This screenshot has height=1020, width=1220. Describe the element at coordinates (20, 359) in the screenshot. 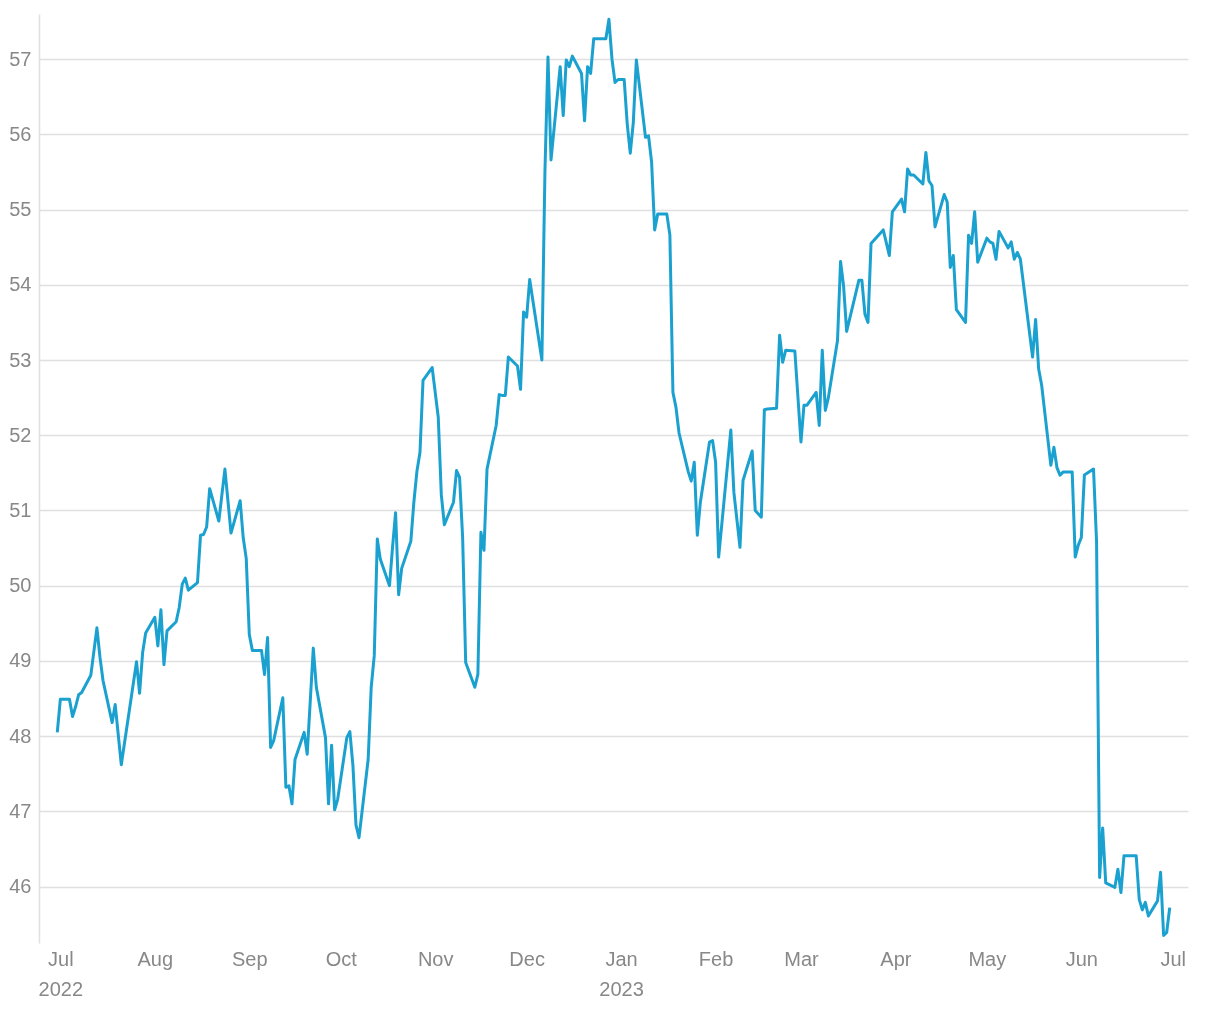

I see `y-tick-label: 53` at that location.